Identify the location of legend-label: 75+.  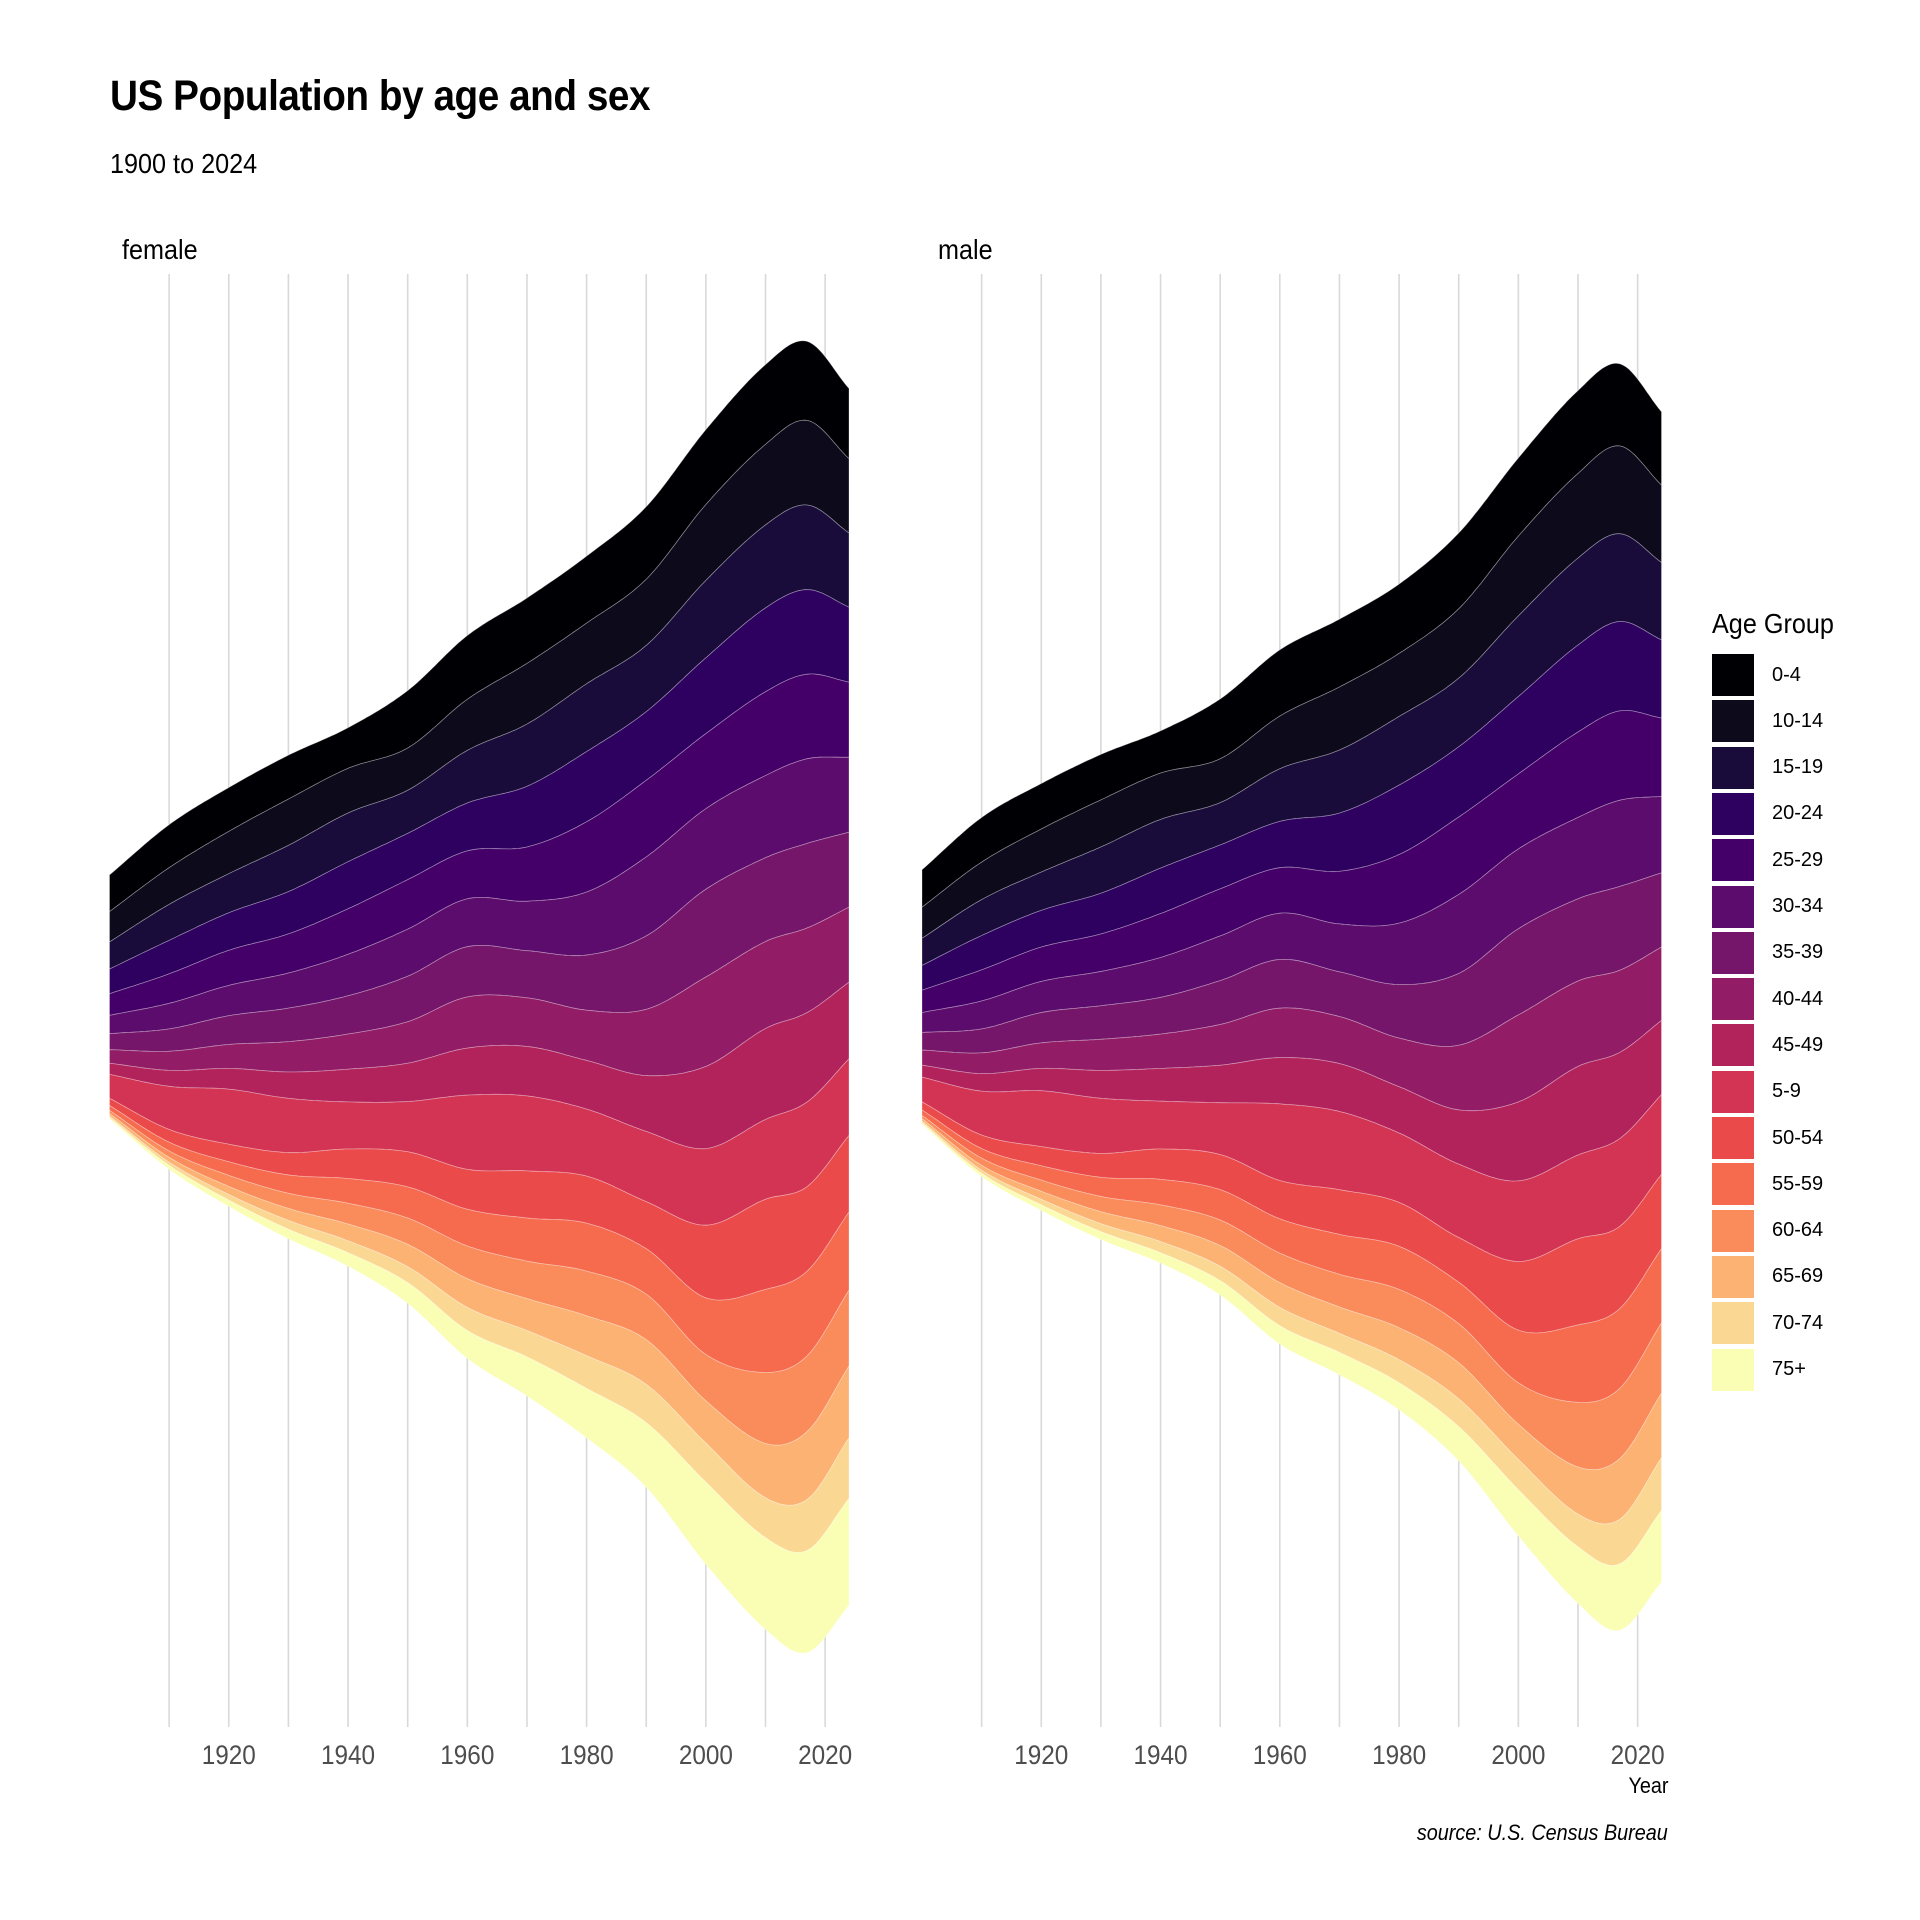
(1789, 1369).